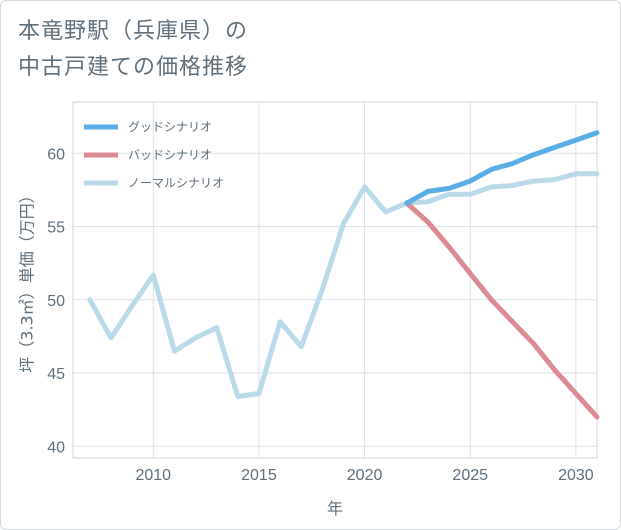 The image size is (621, 530). I want to click on series-line-bad, so click(502, 310).